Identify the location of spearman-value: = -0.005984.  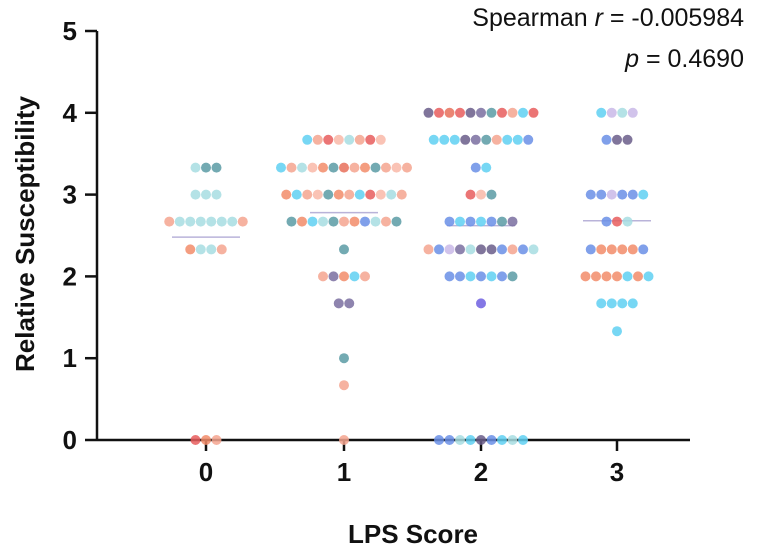
(673, 18).